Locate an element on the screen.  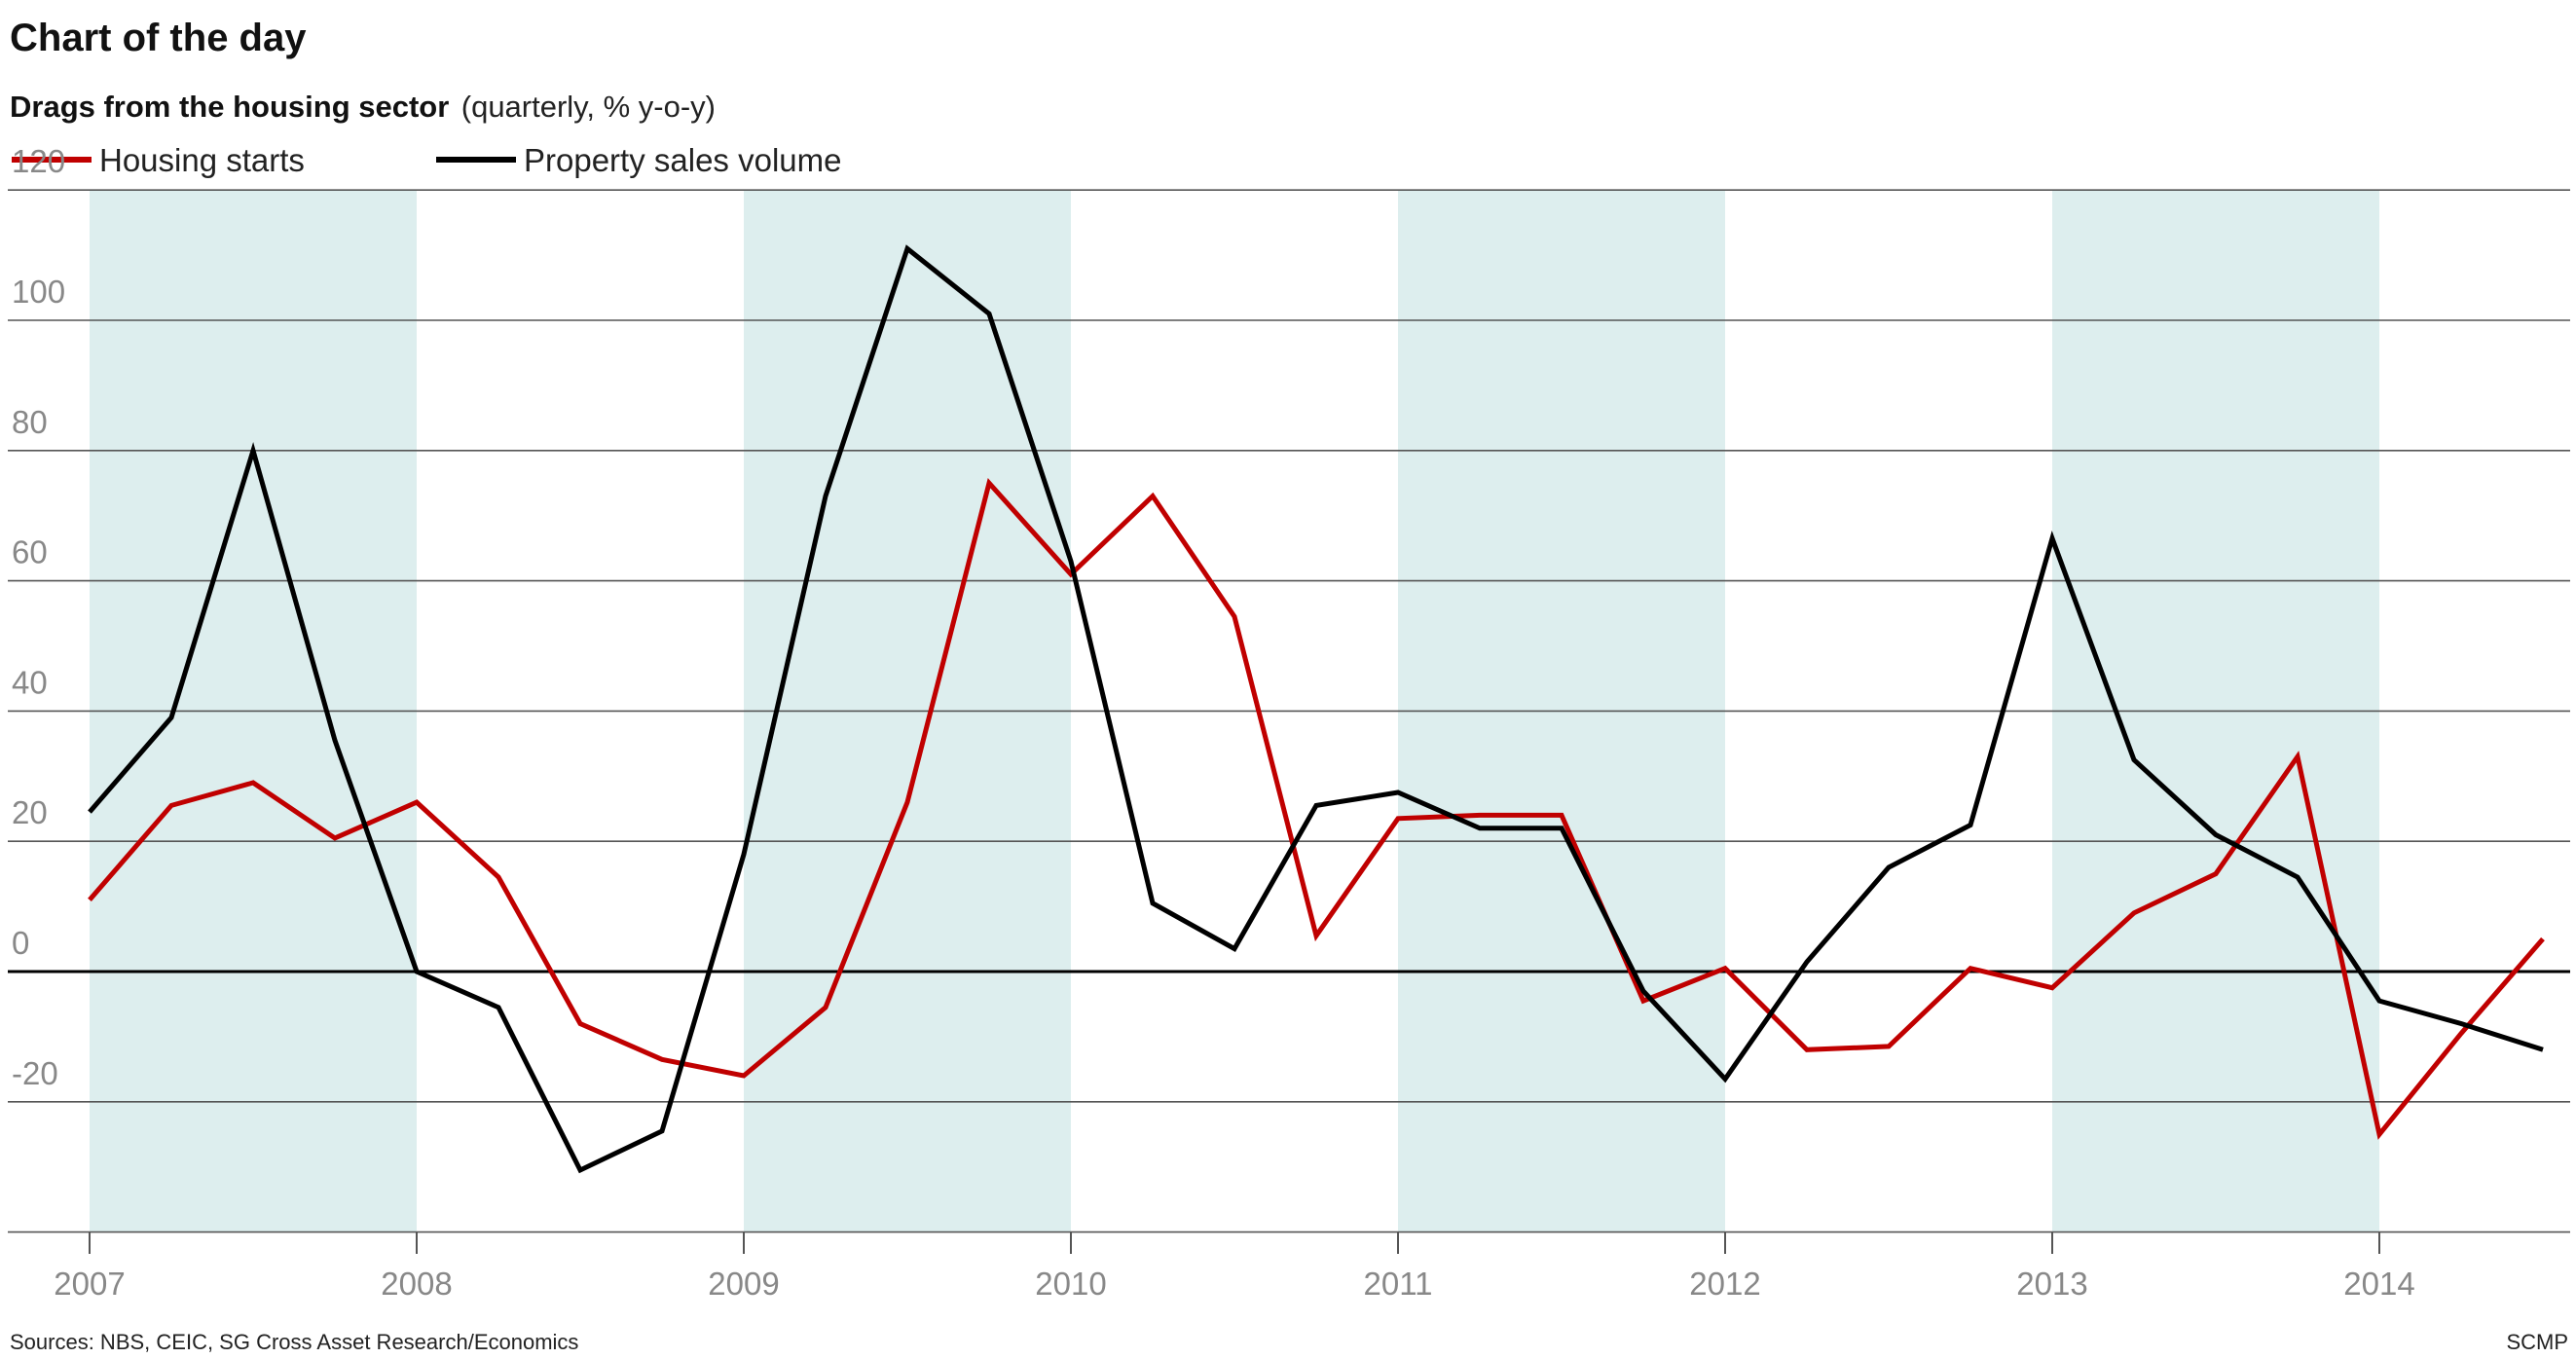
y-tick-label: 0 is located at coordinates (20, 943).